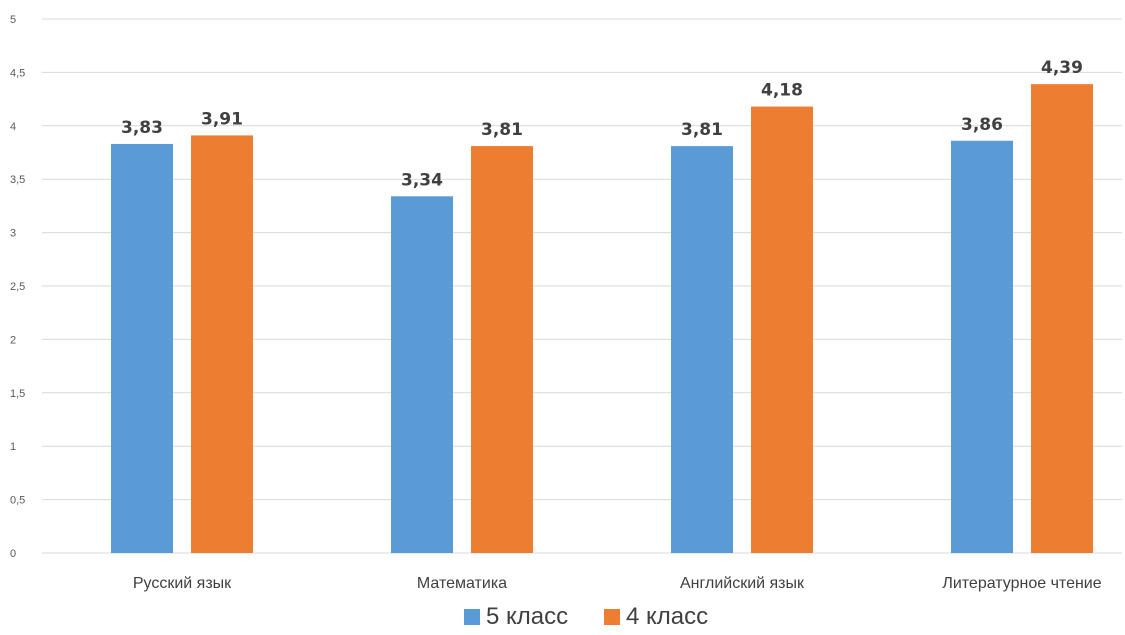  I want to click on data-label: 3,83, so click(142, 128).